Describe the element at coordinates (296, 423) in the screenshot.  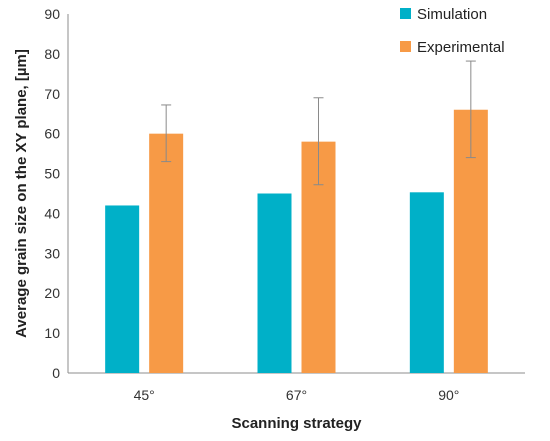
I see `x-axis-title: Scanning strategy` at that location.